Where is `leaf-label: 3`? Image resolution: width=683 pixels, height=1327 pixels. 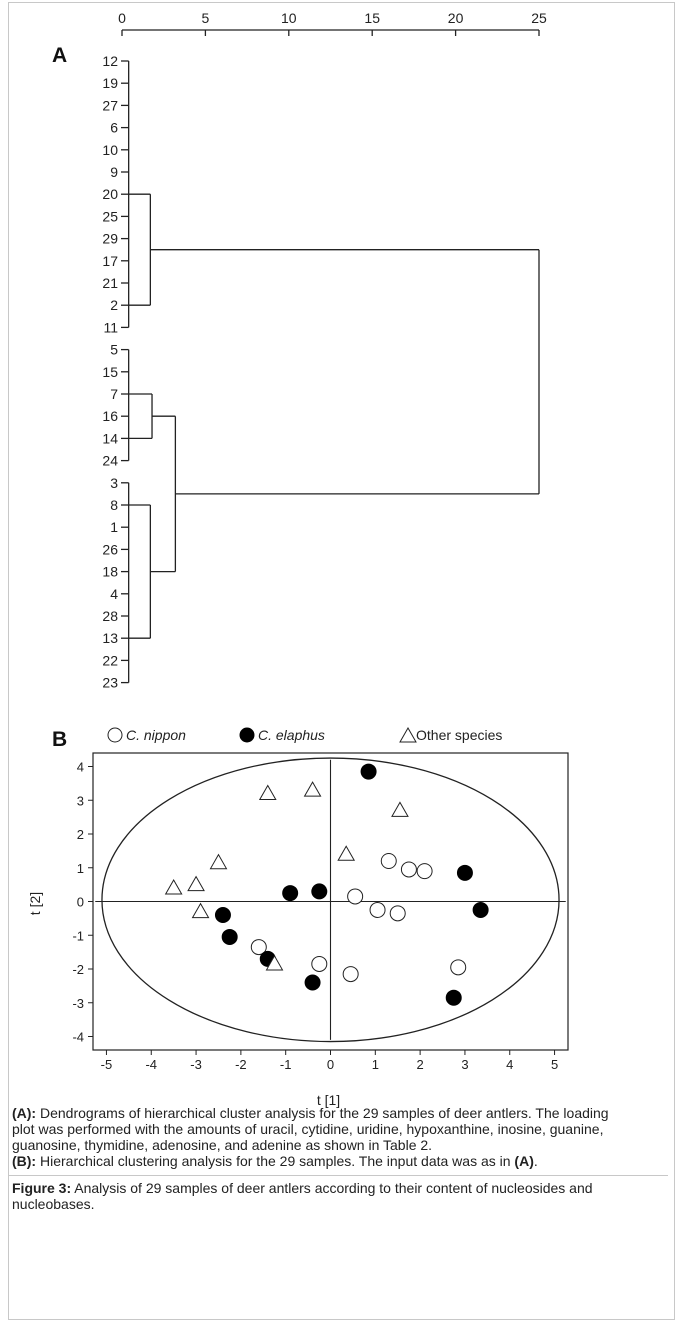
leaf-label: 3 is located at coordinates (114, 483).